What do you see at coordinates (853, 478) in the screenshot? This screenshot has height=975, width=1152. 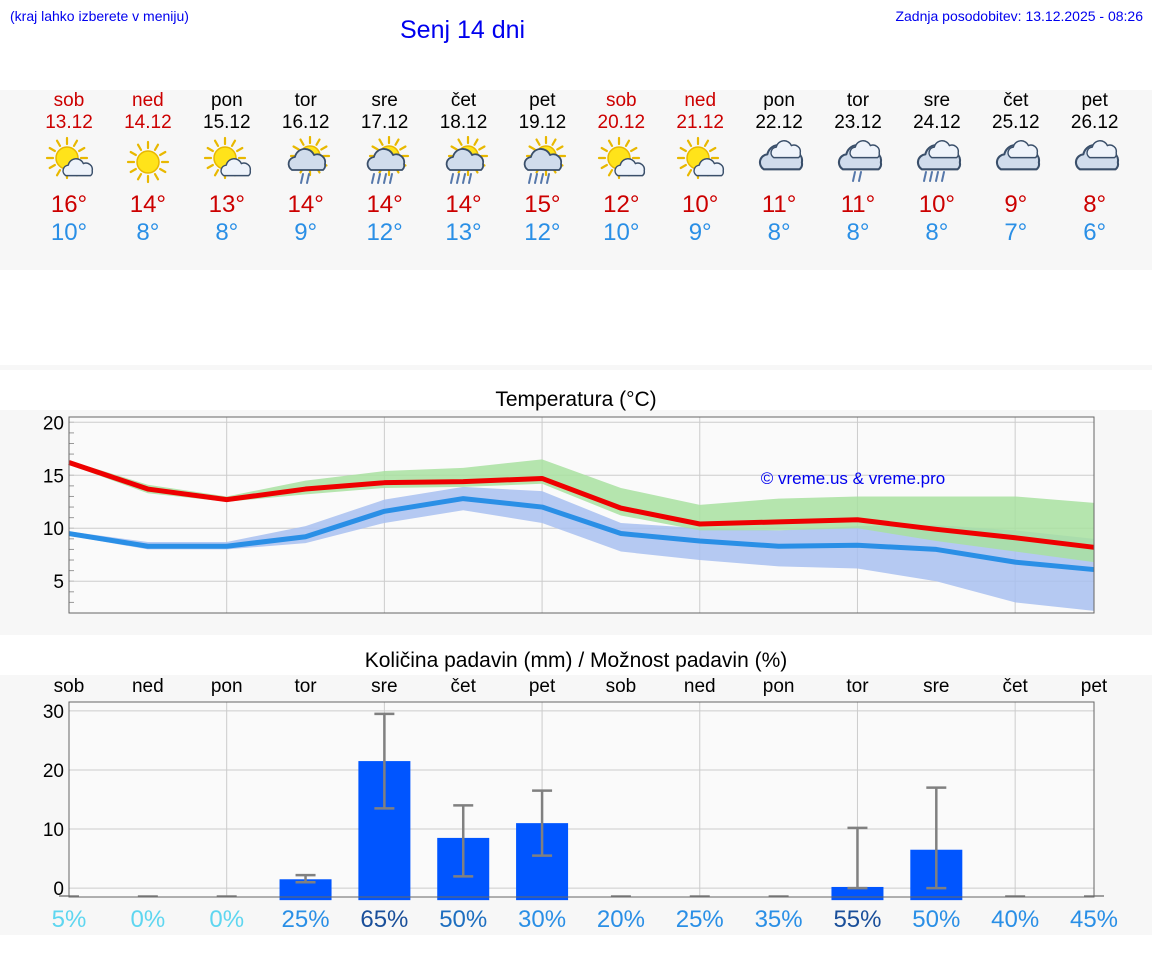 I see `watermark: © vreme.us & vreme.pro` at bounding box center [853, 478].